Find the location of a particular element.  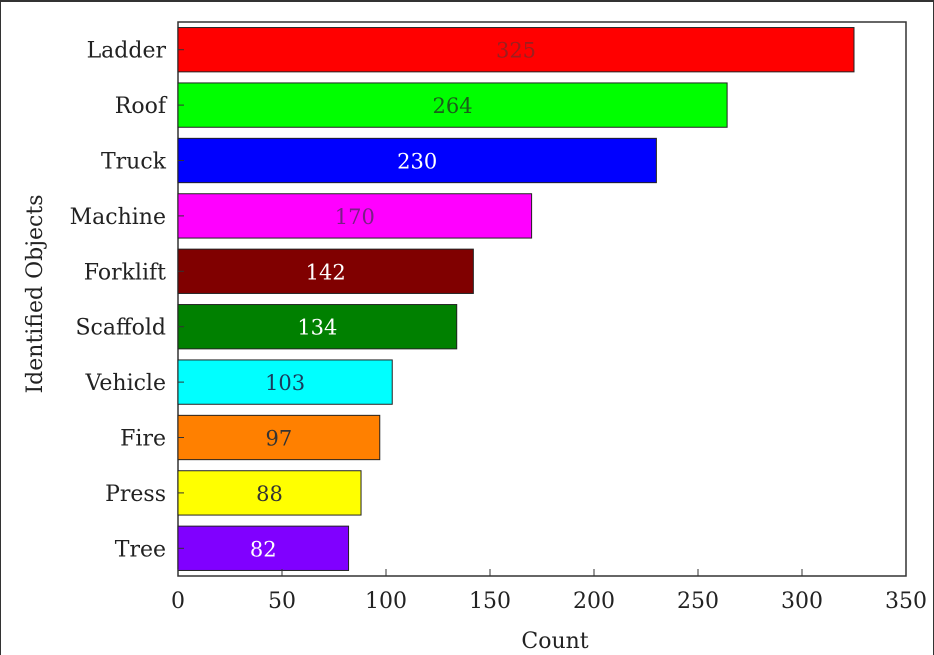

category-label-machine: Machine is located at coordinates (118, 217).